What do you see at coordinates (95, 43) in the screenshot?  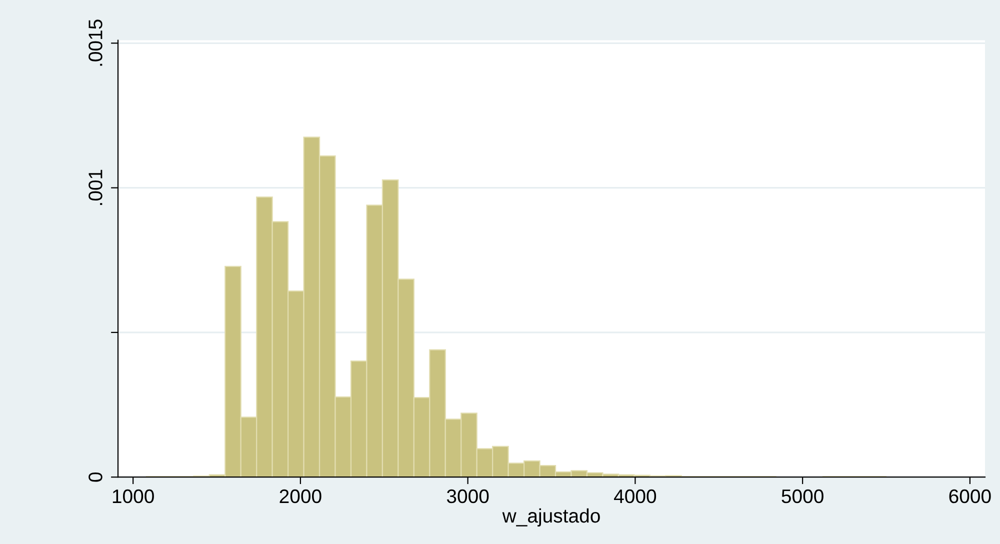 I see `y-tick-label: .0015` at bounding box center [95, 43].